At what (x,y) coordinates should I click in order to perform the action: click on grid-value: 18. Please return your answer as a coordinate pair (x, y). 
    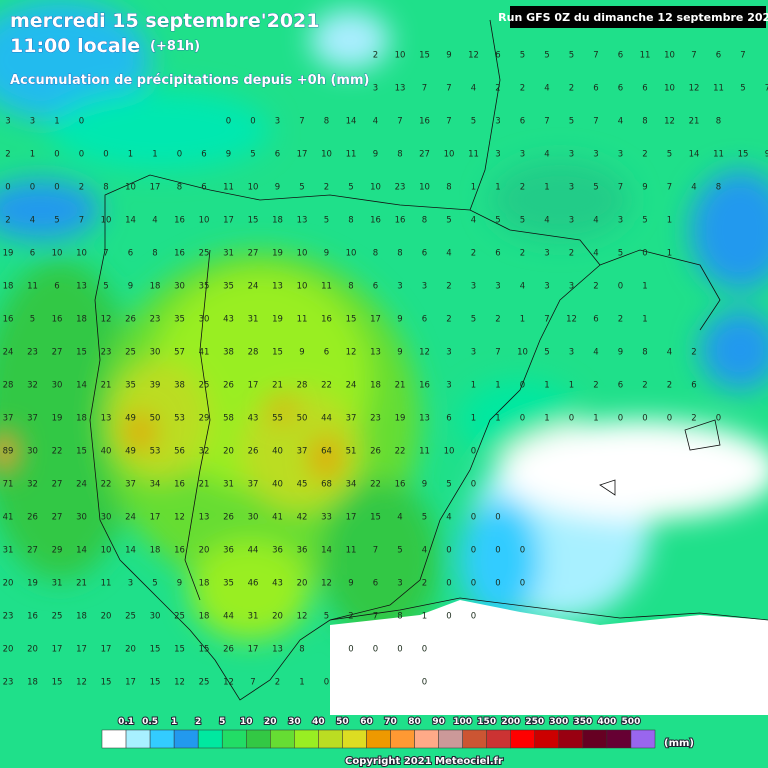
    Looking at the image, I should click on (155, 551).